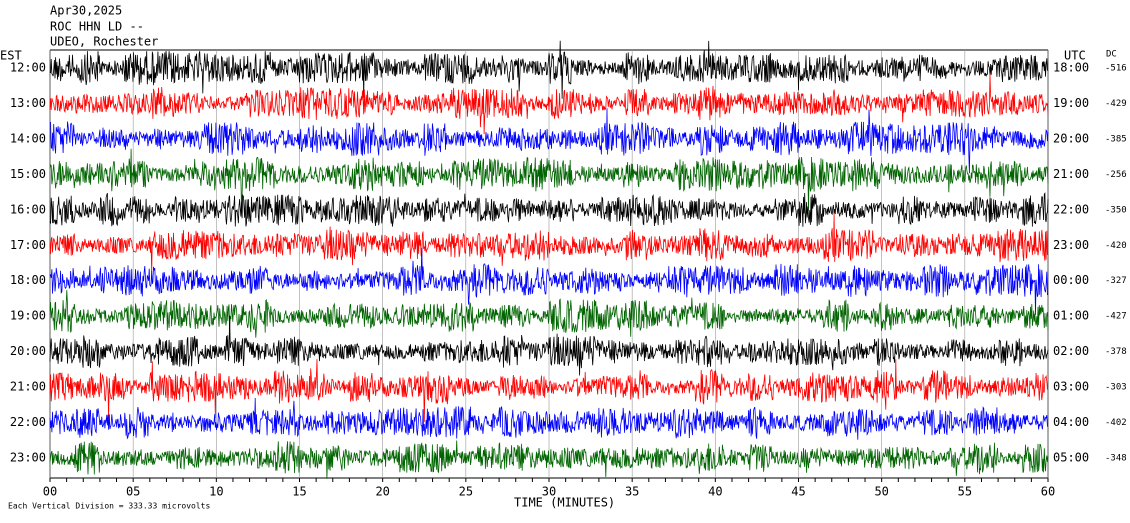 This screenshot has width=1130, height=523. Describe the element at coordinates (1071, 245) in the screenshot. I see `right-time-label: 23:00` at that location.